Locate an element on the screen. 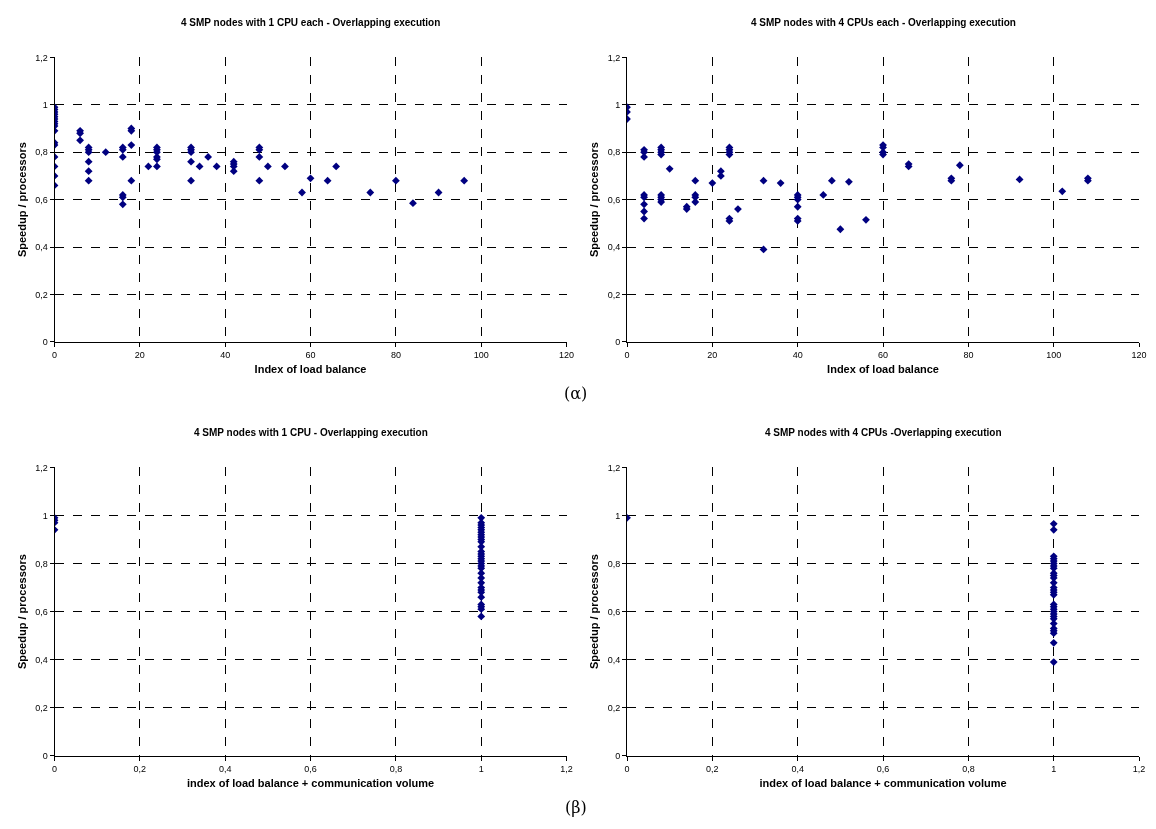 The image size is (1156, 829). chart-title: 4 SMP nodes with 4 CPUs each - Overlapping execution is located at coordinates (883, 22).